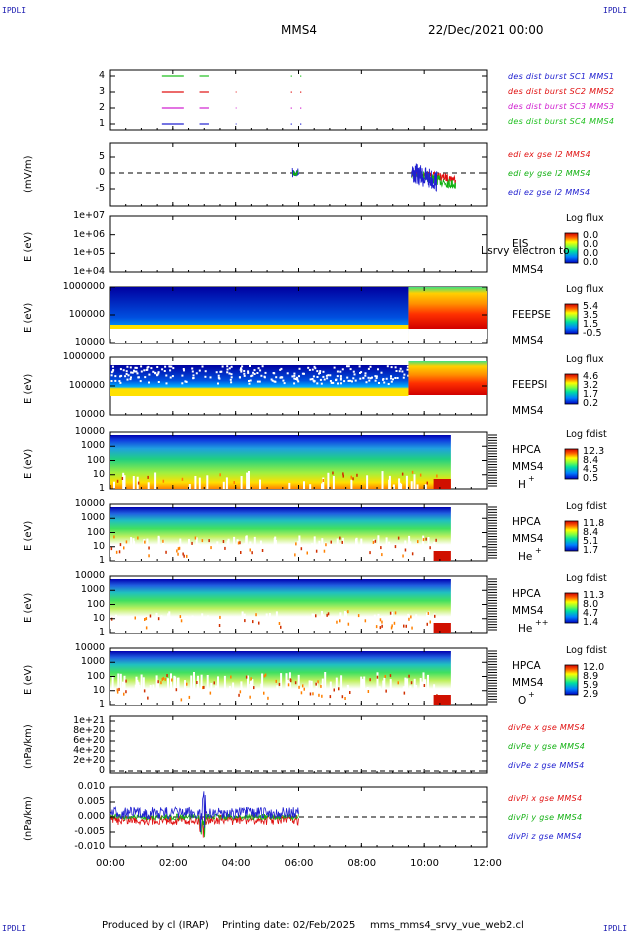 The height and width of the screenshot is (934, 630). Describe the element at coordinates (571, 608) in the screenshot. I see `colorbar` at that location.